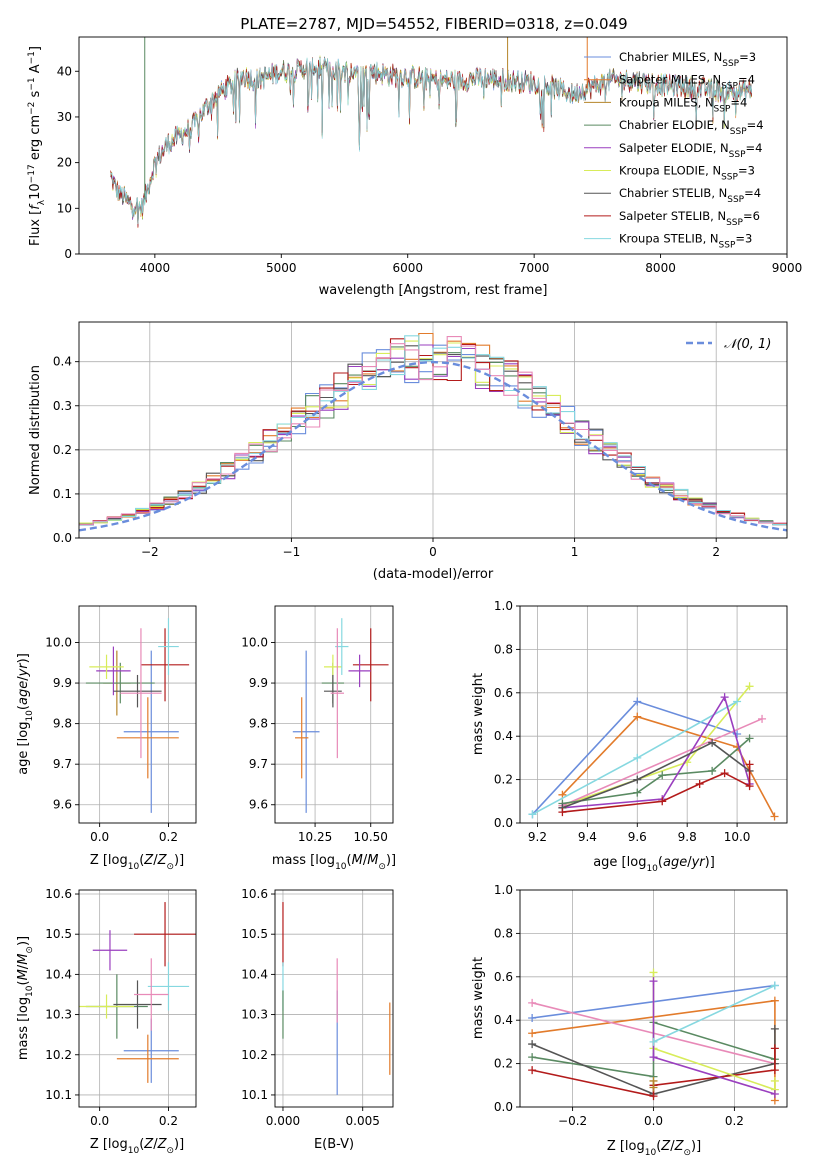 The image size is (819, 1170). Describe the element at coordinates (315, 837) in the screenshot. I see `x-tick-label: 10.25` at that location.